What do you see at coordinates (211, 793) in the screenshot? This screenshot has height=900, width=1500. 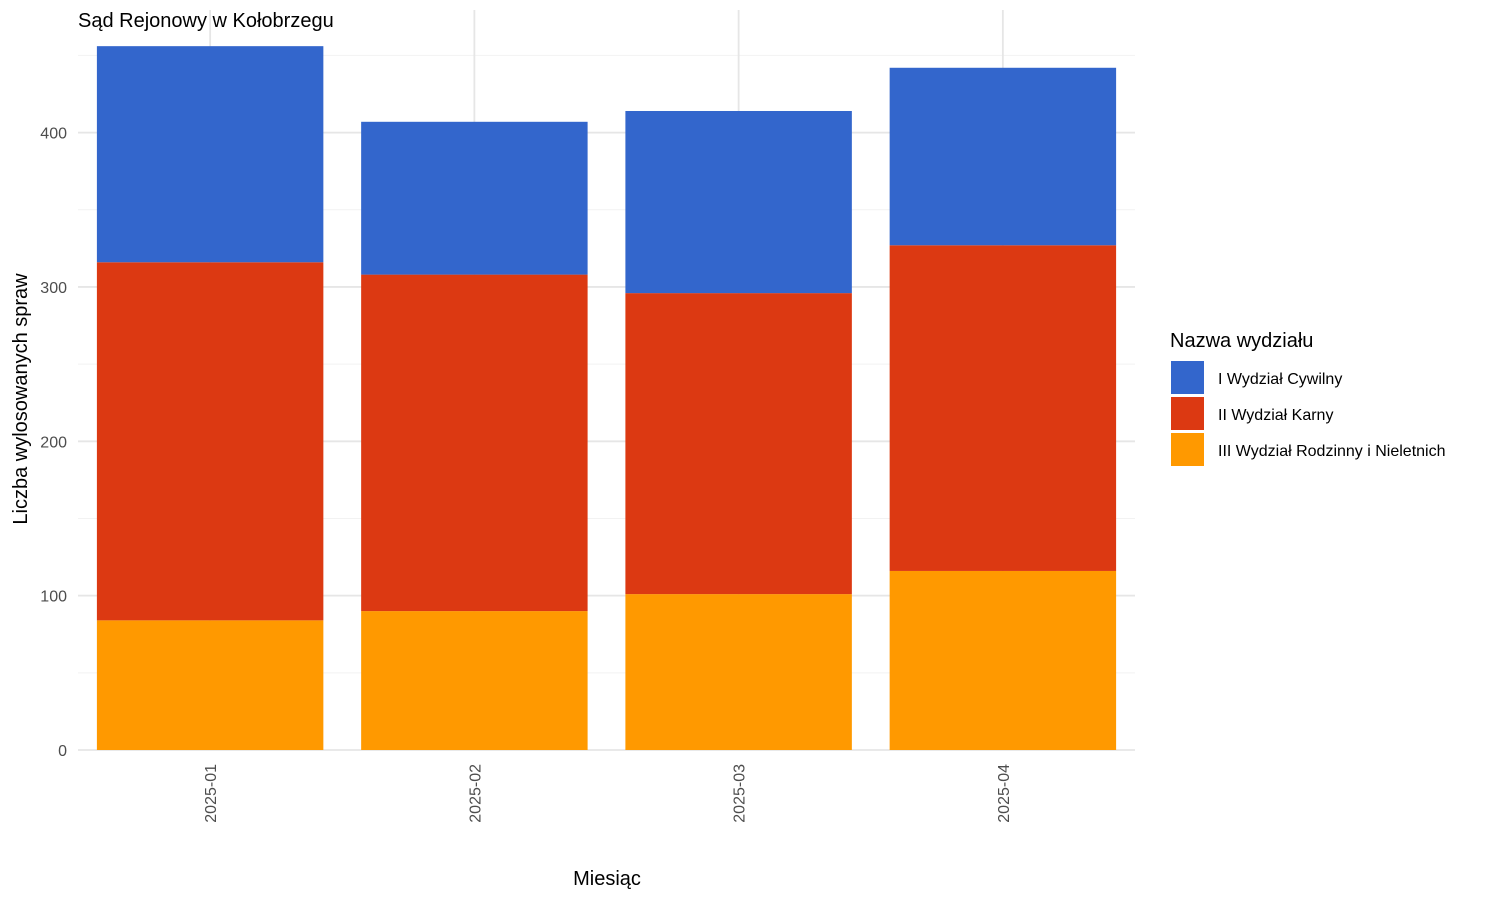 I see `x-tick-label: 2025-01` at bounding box center [211, 793].